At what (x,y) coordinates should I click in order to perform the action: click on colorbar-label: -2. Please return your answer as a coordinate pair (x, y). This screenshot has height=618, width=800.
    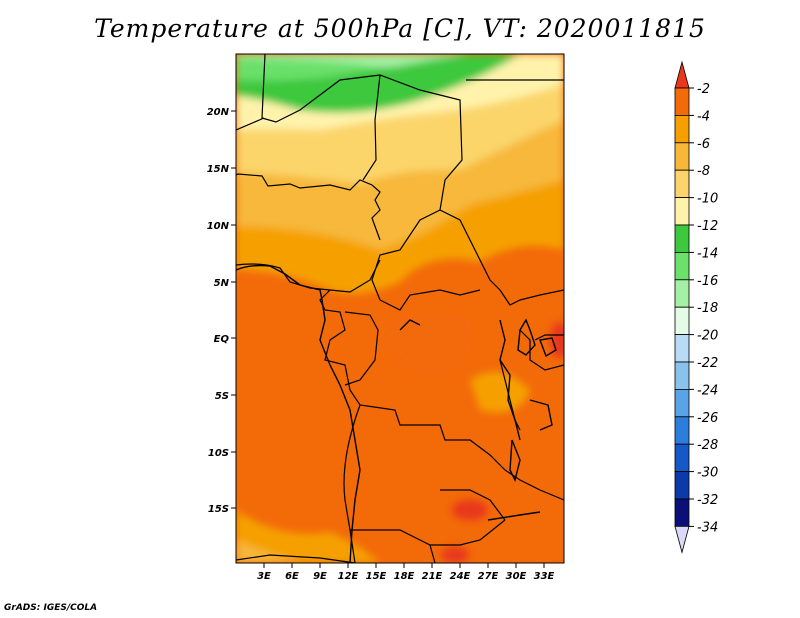
    Looking at the image, I should click on (703, 89).